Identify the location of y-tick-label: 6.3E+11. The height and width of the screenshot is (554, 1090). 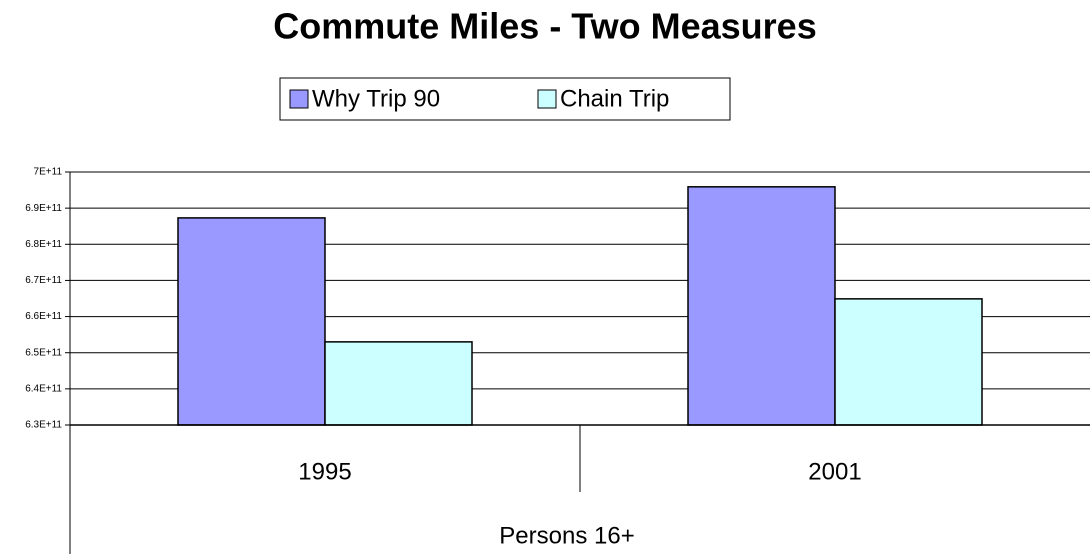
(43, 425).